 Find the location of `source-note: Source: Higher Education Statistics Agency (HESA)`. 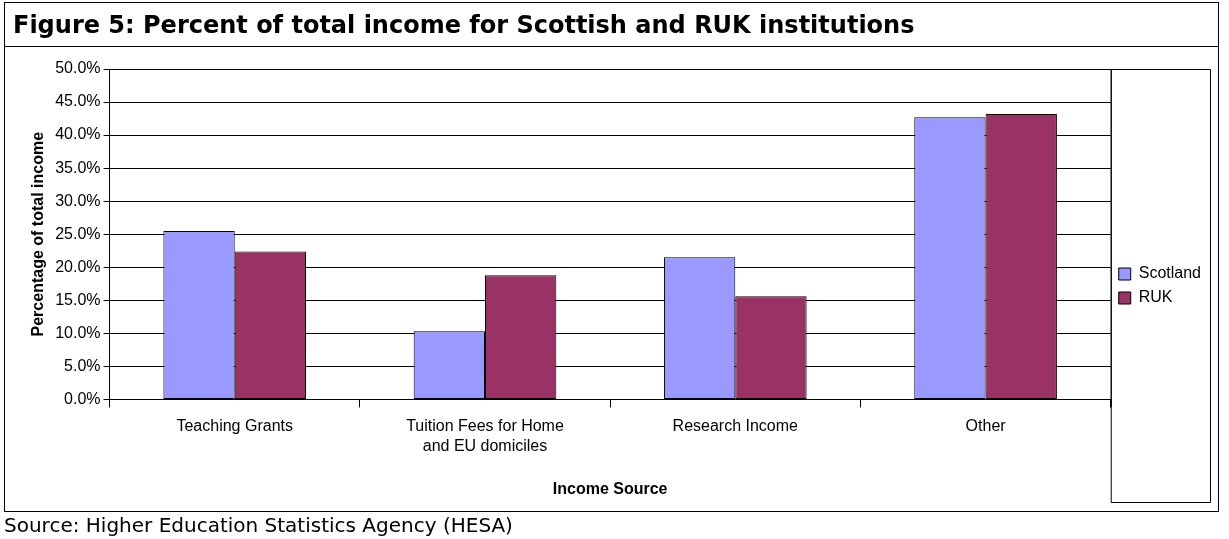

source-note: Source: Higher Education Statistics Agency (HESA) is located at coordinates (258, 525).